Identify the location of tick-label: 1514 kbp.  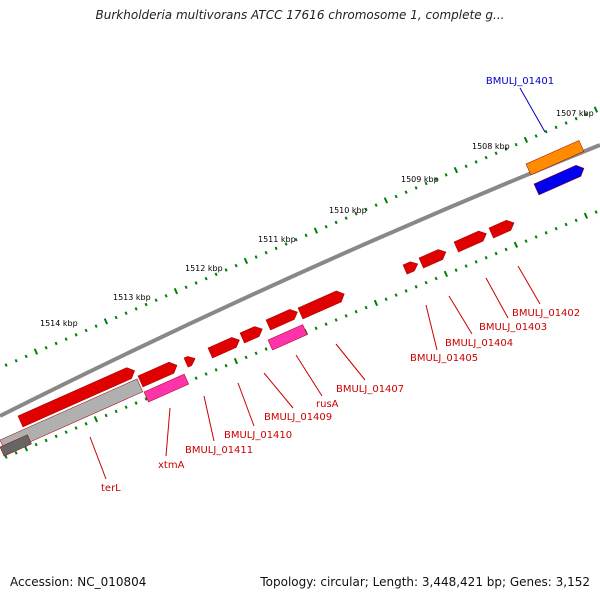
(59, 323).